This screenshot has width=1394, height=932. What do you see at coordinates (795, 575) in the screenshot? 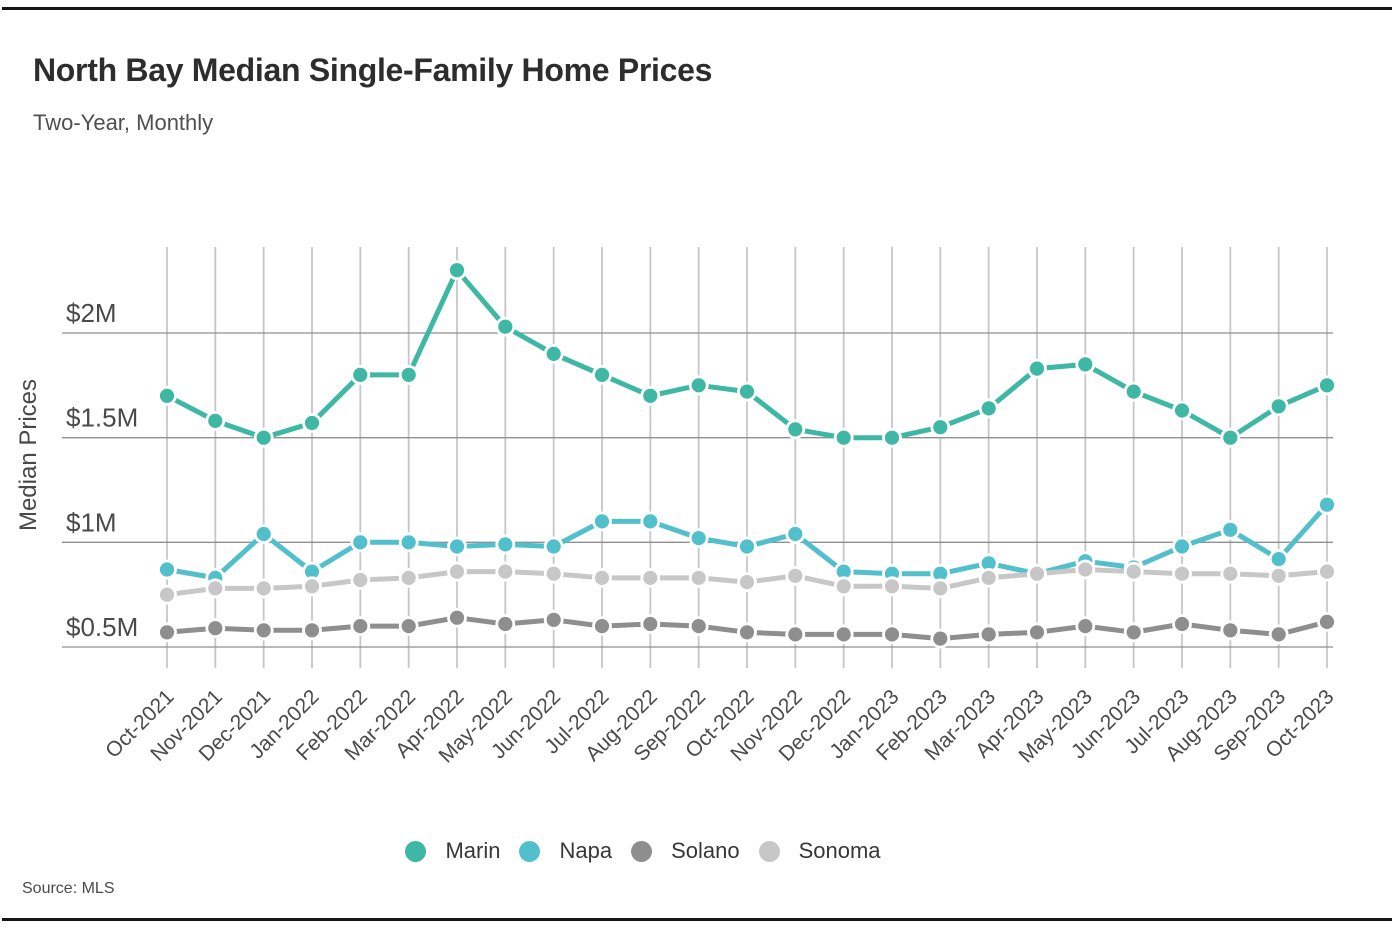
I see `point-sonoma-Nov-2022` at bounding box center [795, 575].